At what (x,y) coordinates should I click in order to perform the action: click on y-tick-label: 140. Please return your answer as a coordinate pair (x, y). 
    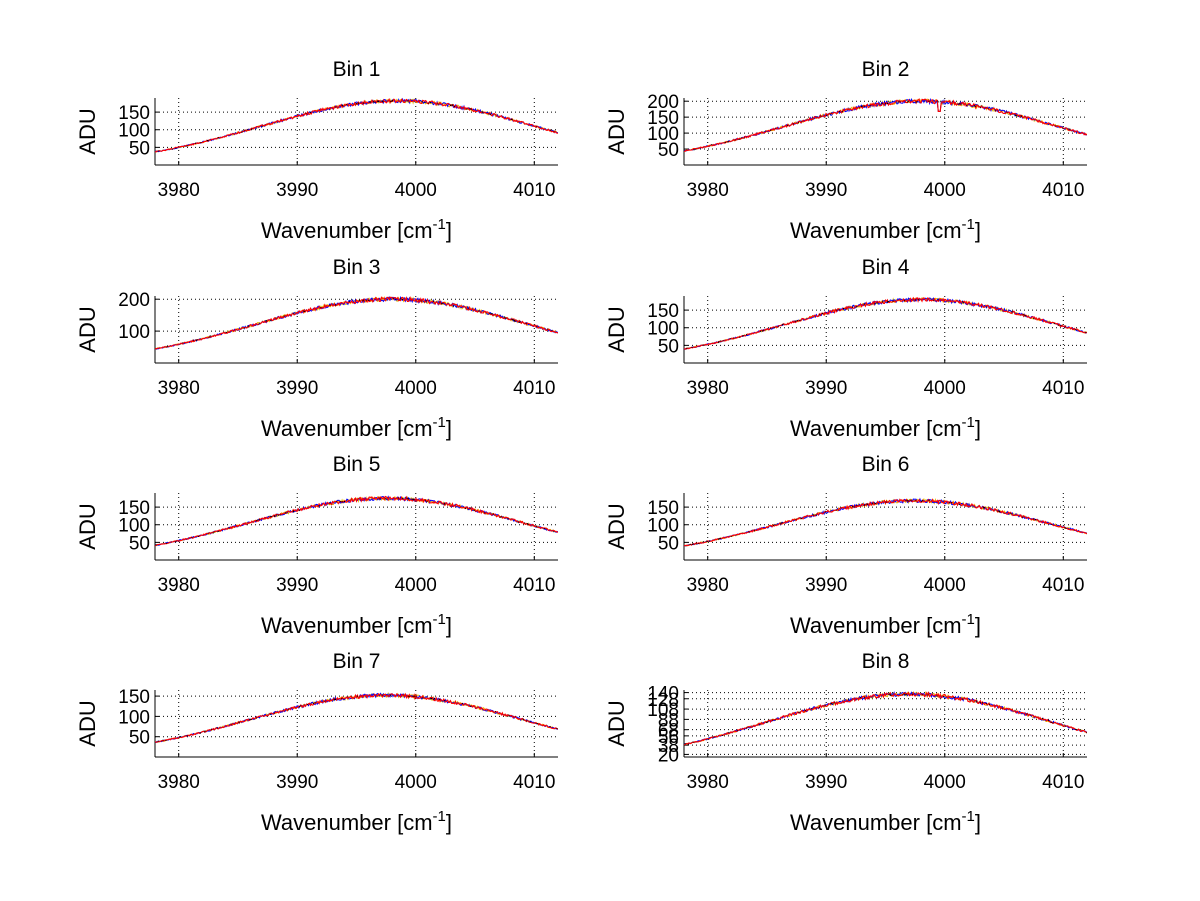
    Looking at the image, I should click on (663, 694).